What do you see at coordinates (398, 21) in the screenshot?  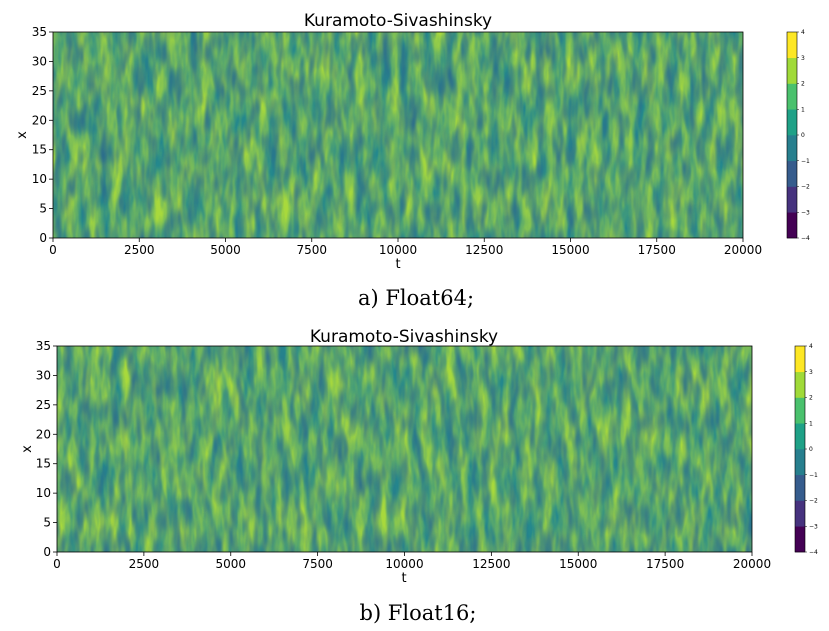 I see `panel-a-title: Kuramoto-Sivashinsky` at bounding box center [398, 21].